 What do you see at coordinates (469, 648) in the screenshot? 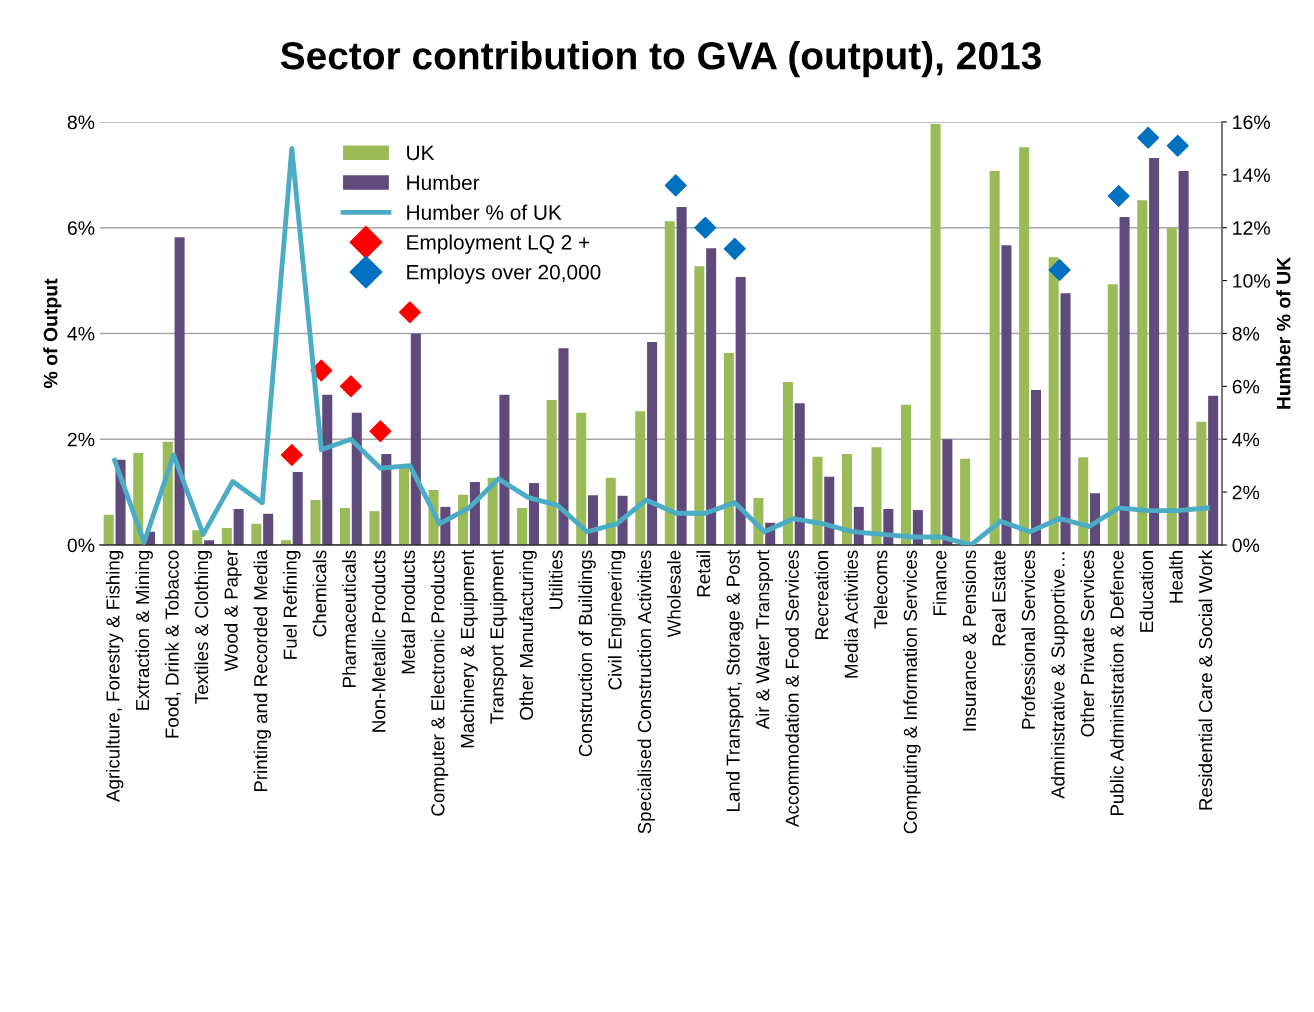
I see `x-tick-label: Machinery & Equipment` at bounding box center [469, 648].